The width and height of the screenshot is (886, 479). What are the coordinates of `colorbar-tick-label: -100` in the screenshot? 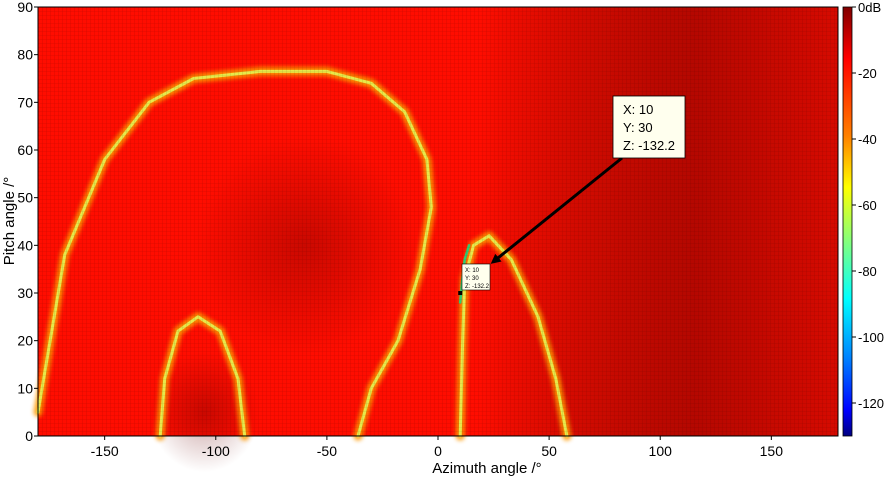 It's located at (871, 337).